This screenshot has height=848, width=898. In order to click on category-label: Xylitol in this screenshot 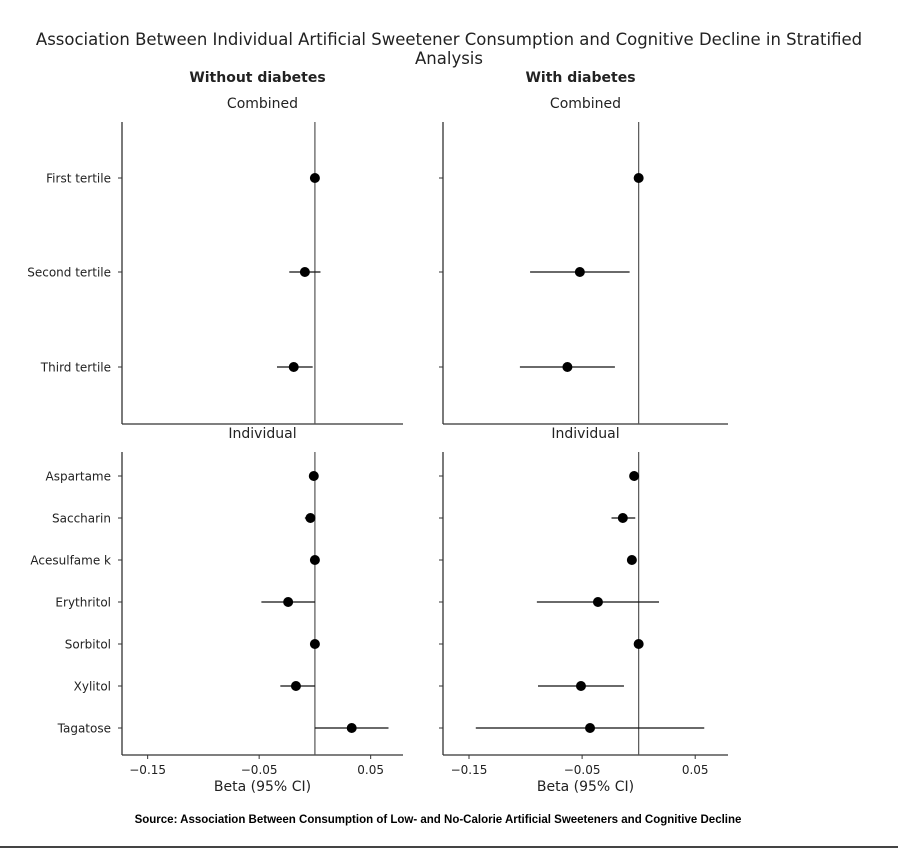, I will do `click(92, 687)`.